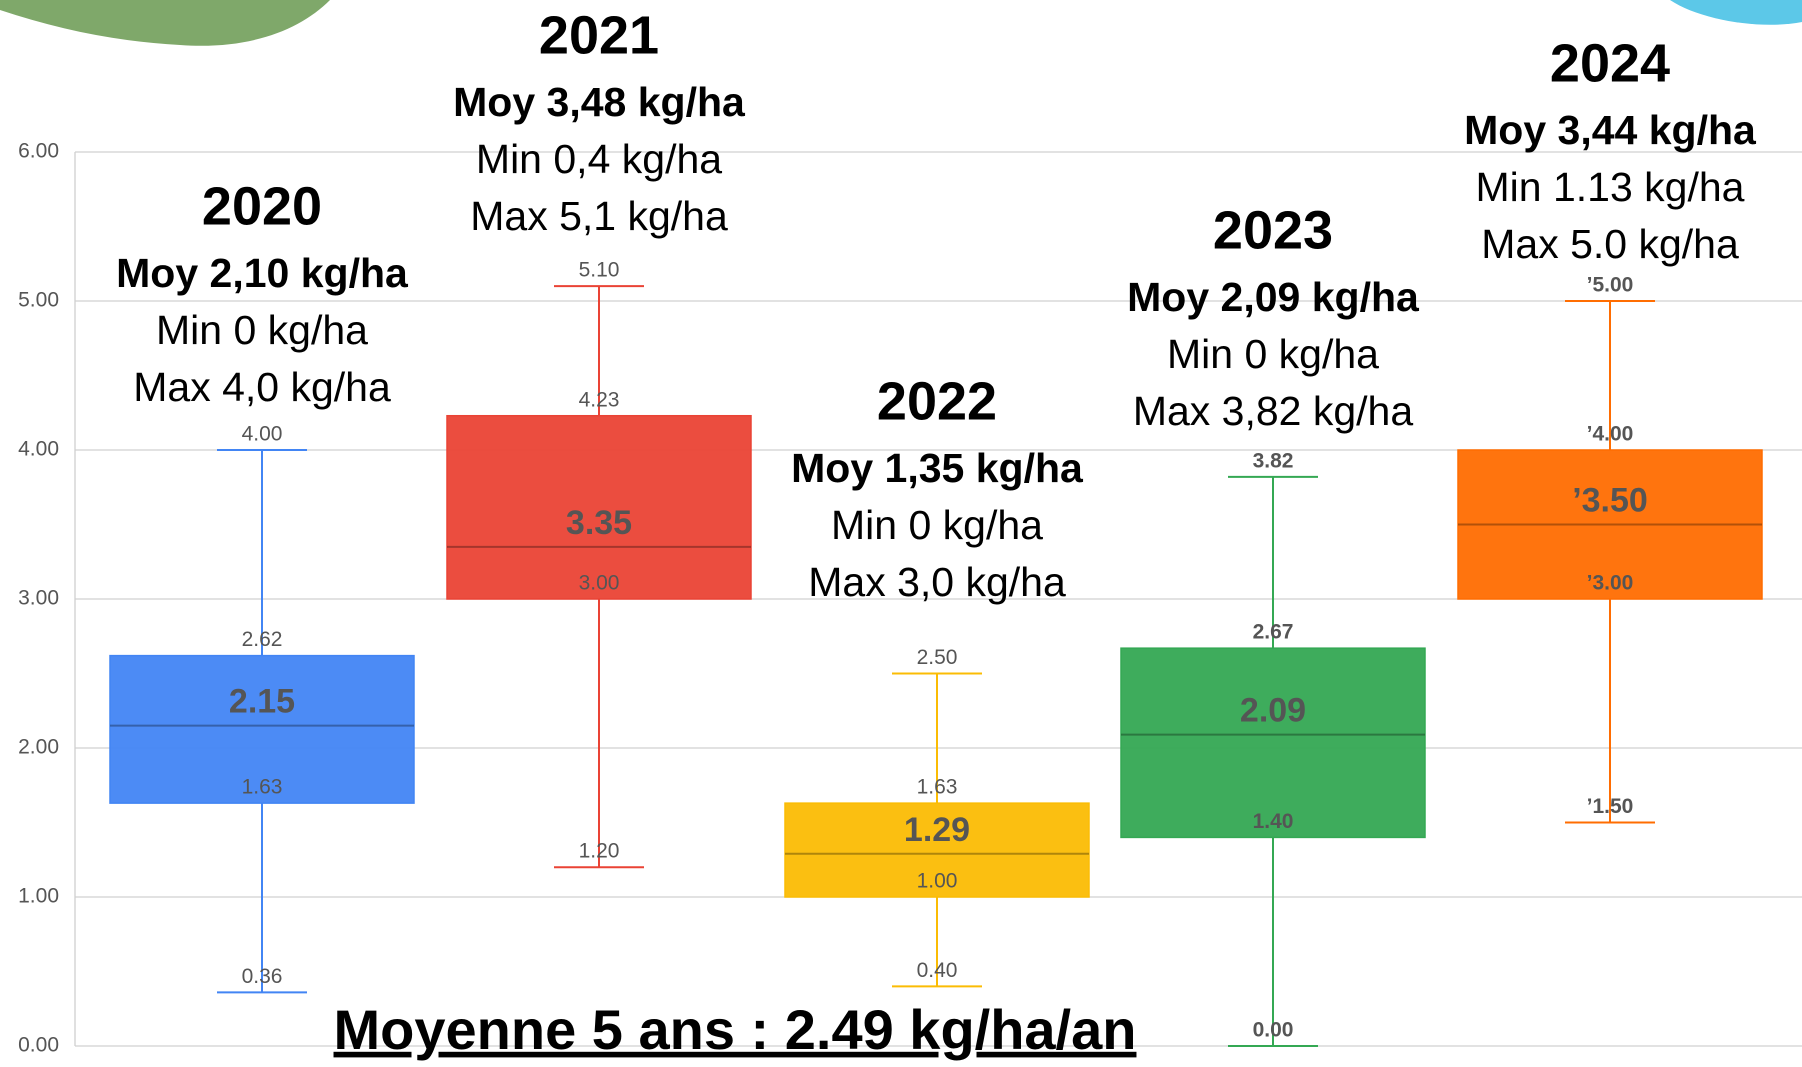 This screenshot has height=1067, width=1802. Describe the element at coordinates (937, 468) in the screenshot. I see `annotation: Moy 1,35 kg/ha` at that location.